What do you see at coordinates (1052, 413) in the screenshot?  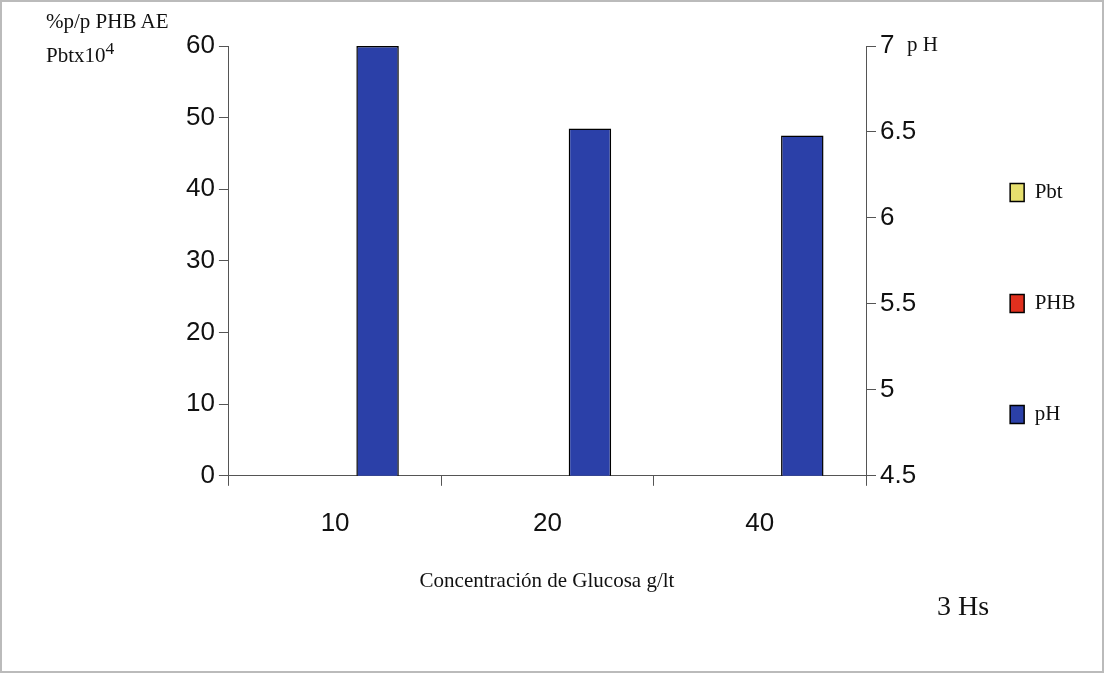 I see `legend-label: pH` at bounding box center [1052, 413].